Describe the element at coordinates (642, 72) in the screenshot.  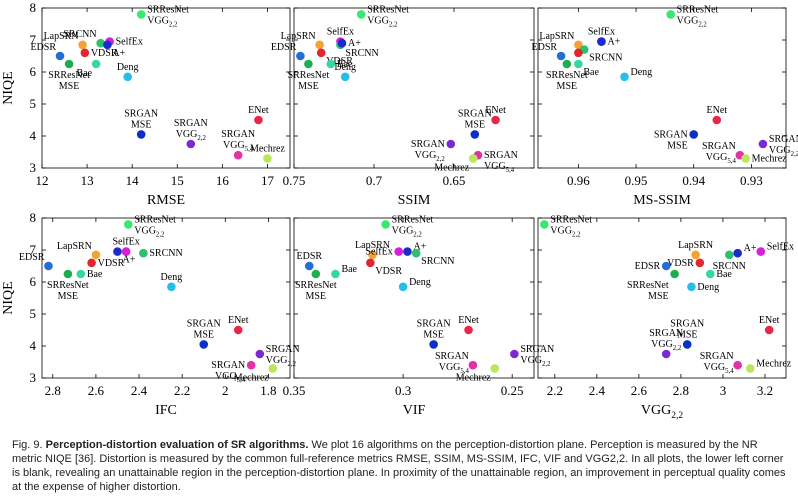
I see `point-label: Deng` at that location.